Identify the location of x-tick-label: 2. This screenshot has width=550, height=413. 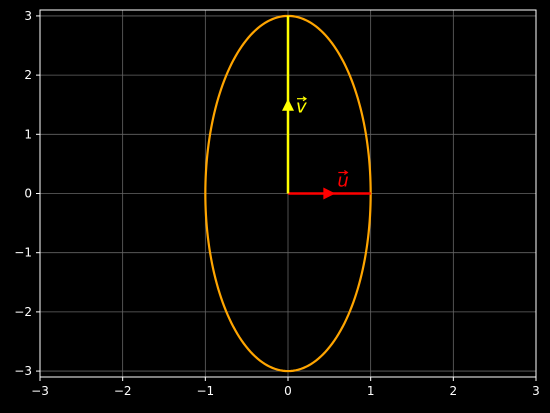
(454, 391).